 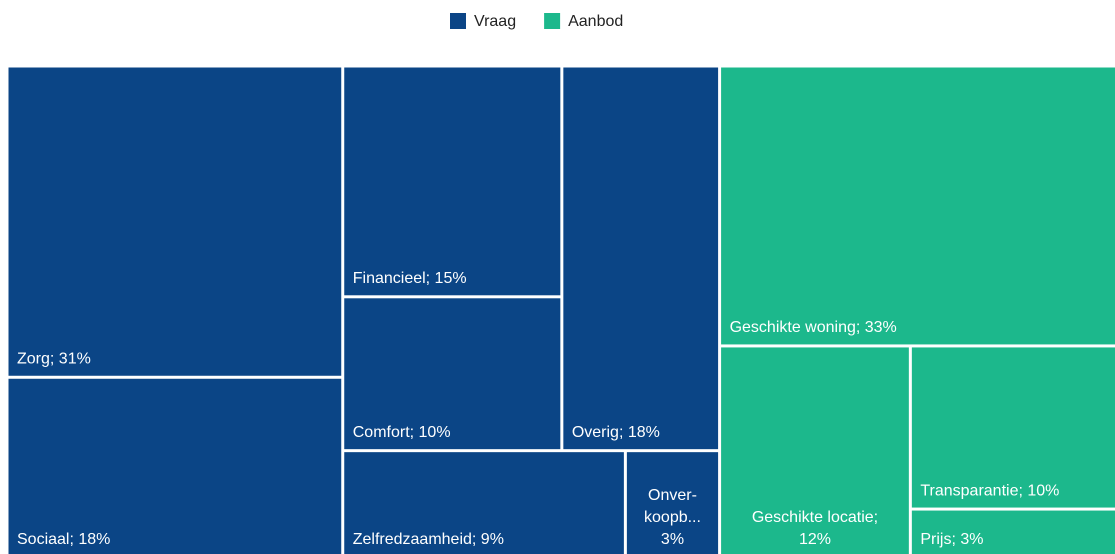 I want to click on cell-label: Overig; 18%, so click(x=616, y=432).